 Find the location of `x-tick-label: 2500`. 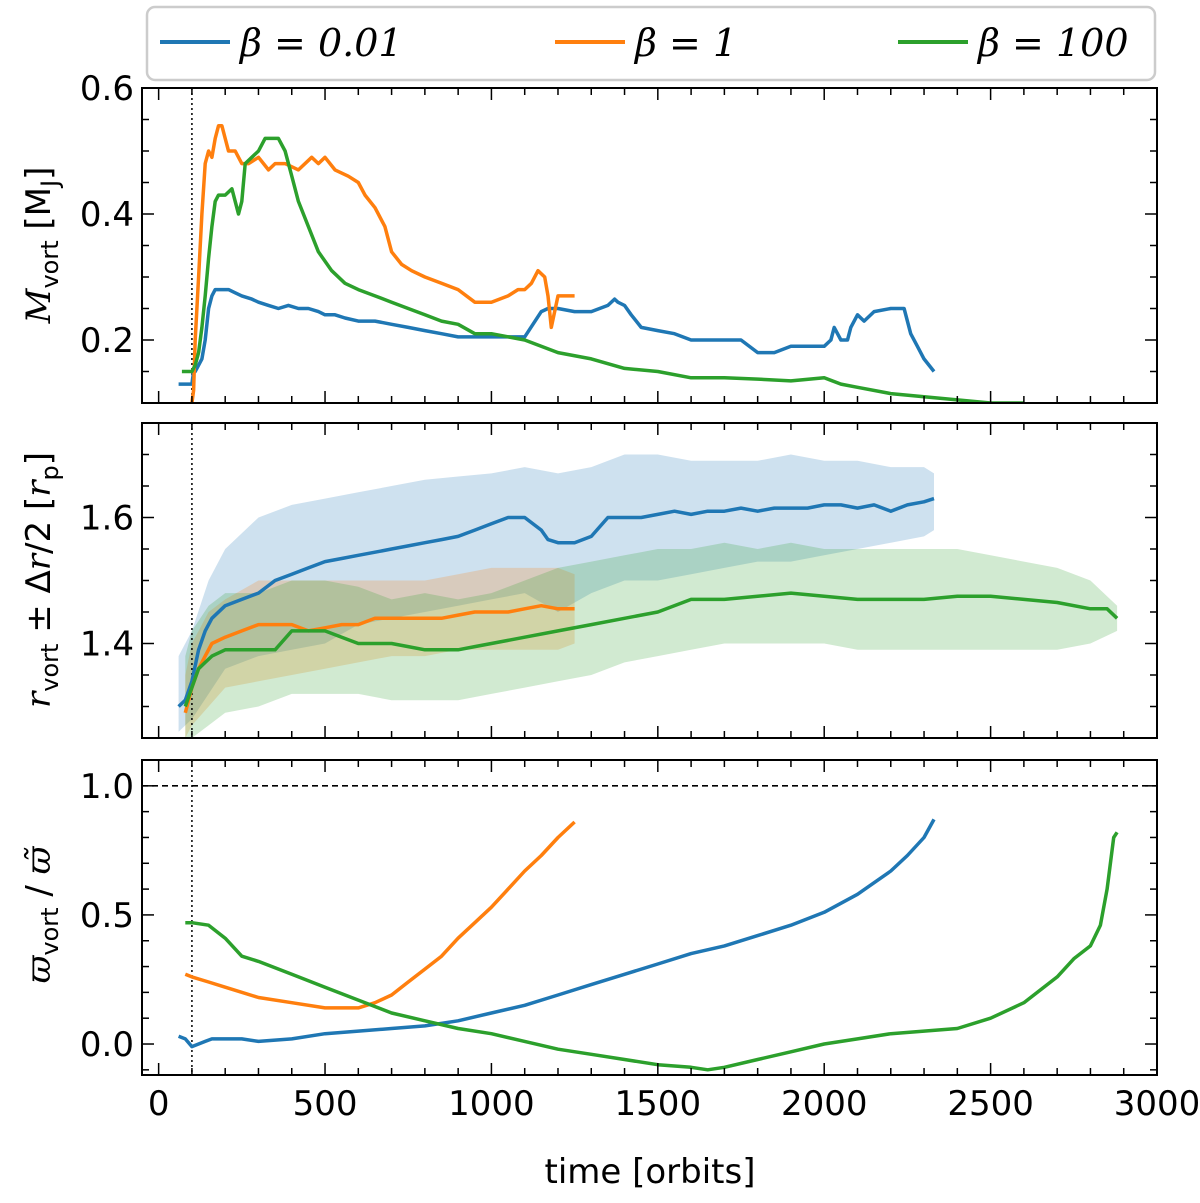

x-tick-label: 2500 is located at coordinates (990, 1104).